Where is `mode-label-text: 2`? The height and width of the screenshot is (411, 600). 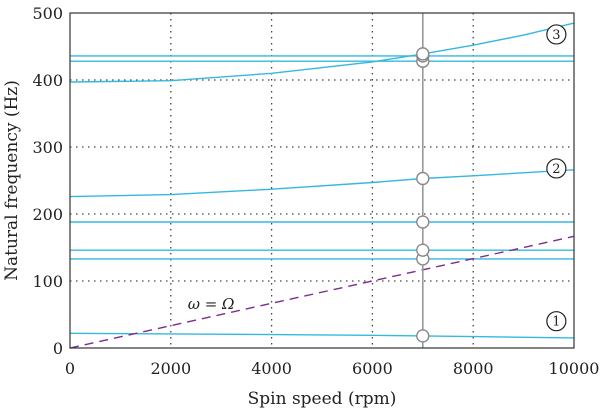 mode-label-text: 2 is located at coordinates (556, 169).